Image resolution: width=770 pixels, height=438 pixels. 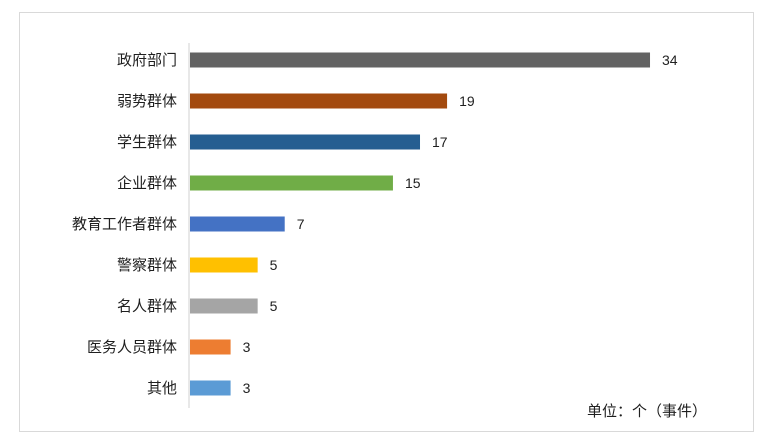 I want to click on value-label: 7, so click(x=301, y=224).